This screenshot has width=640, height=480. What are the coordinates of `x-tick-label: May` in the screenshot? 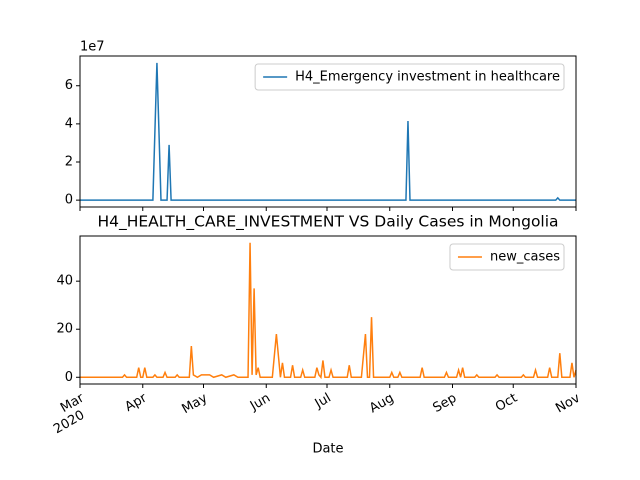 It's located at (194, 404).